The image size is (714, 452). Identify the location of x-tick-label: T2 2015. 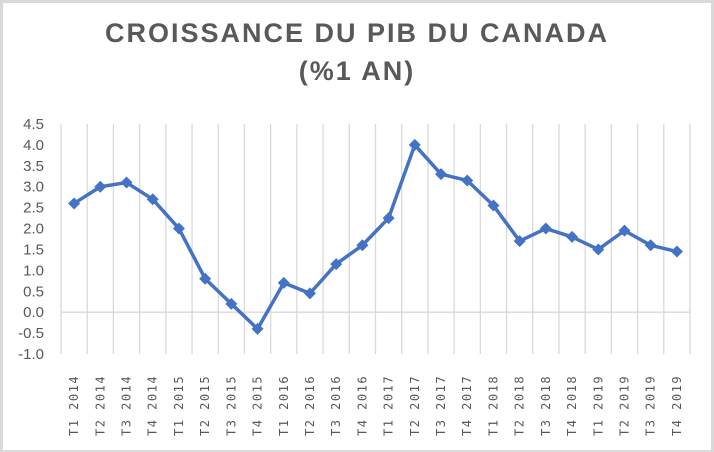
(205, 405).